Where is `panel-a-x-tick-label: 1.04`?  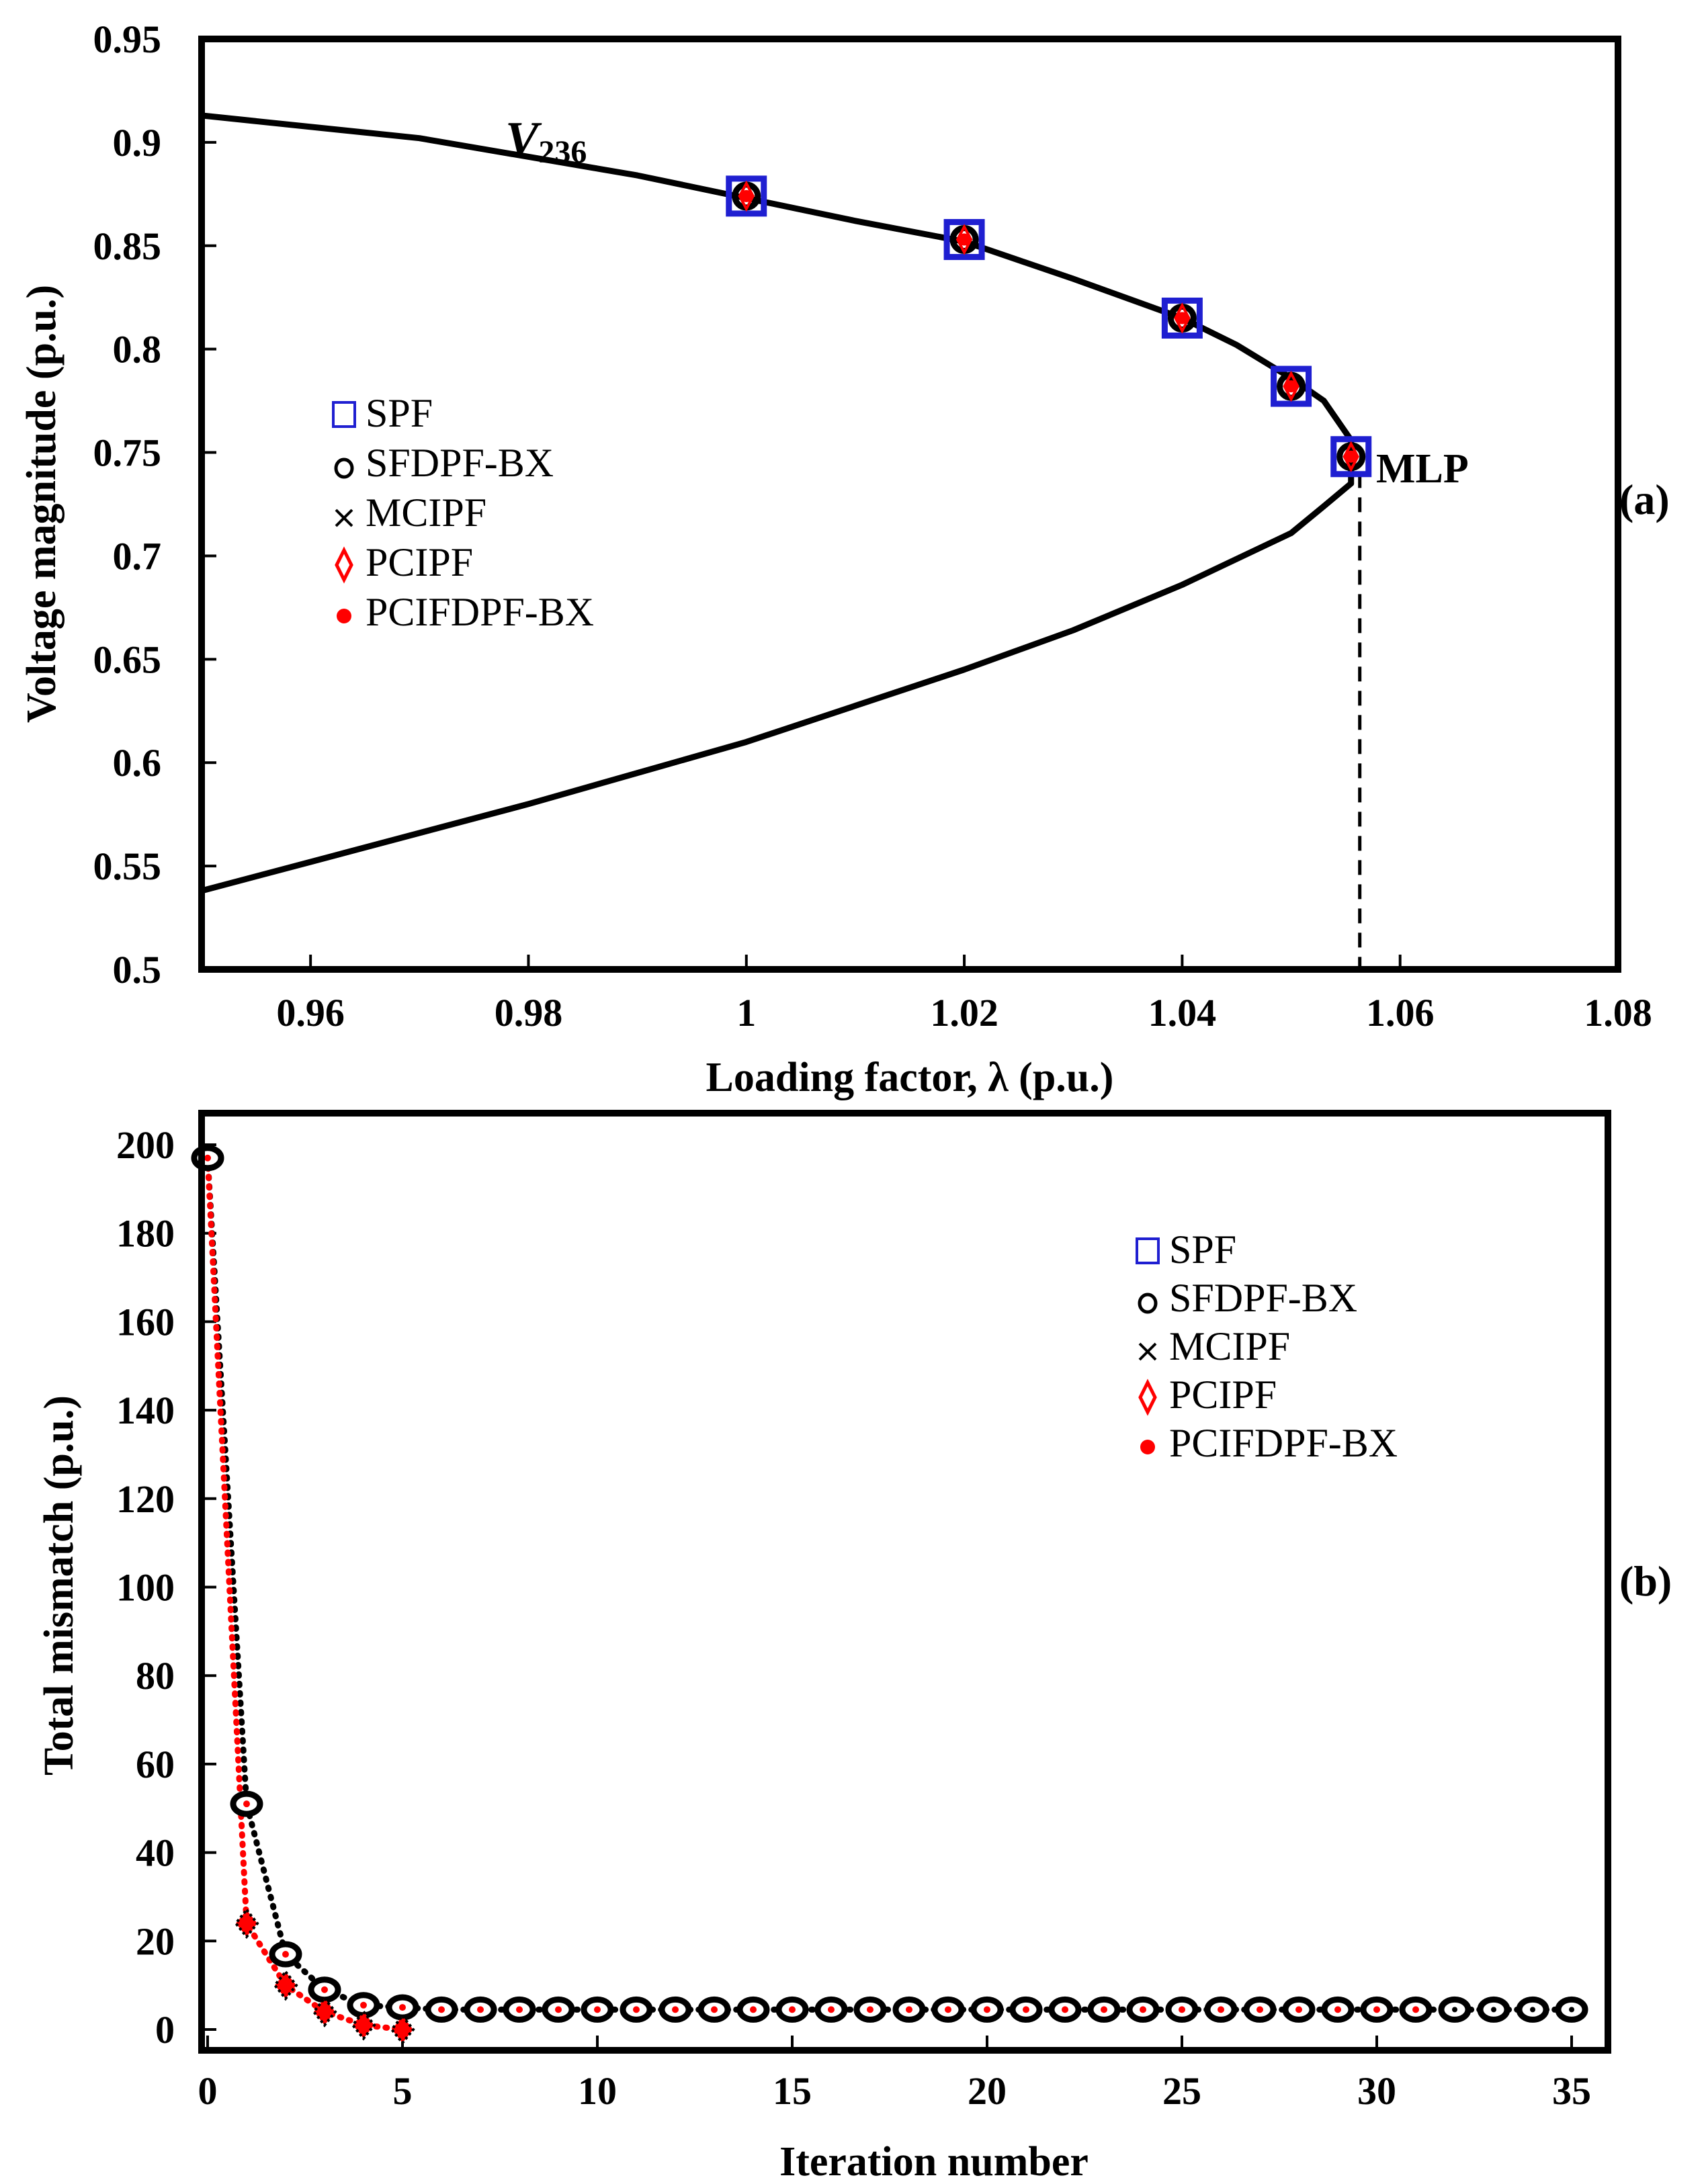 panel-a-x-tick-label: 1.04 is located at coordinates (1182, 1013).